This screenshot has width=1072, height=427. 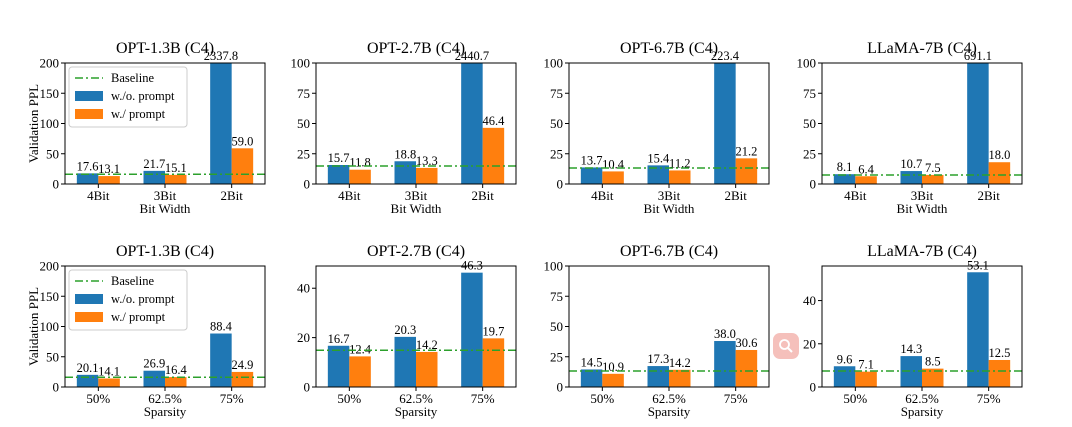 What do you see at coordinates (746, 343) in the screenshot?
I see `data-label: 30.6` at bounding box center [746, 343].